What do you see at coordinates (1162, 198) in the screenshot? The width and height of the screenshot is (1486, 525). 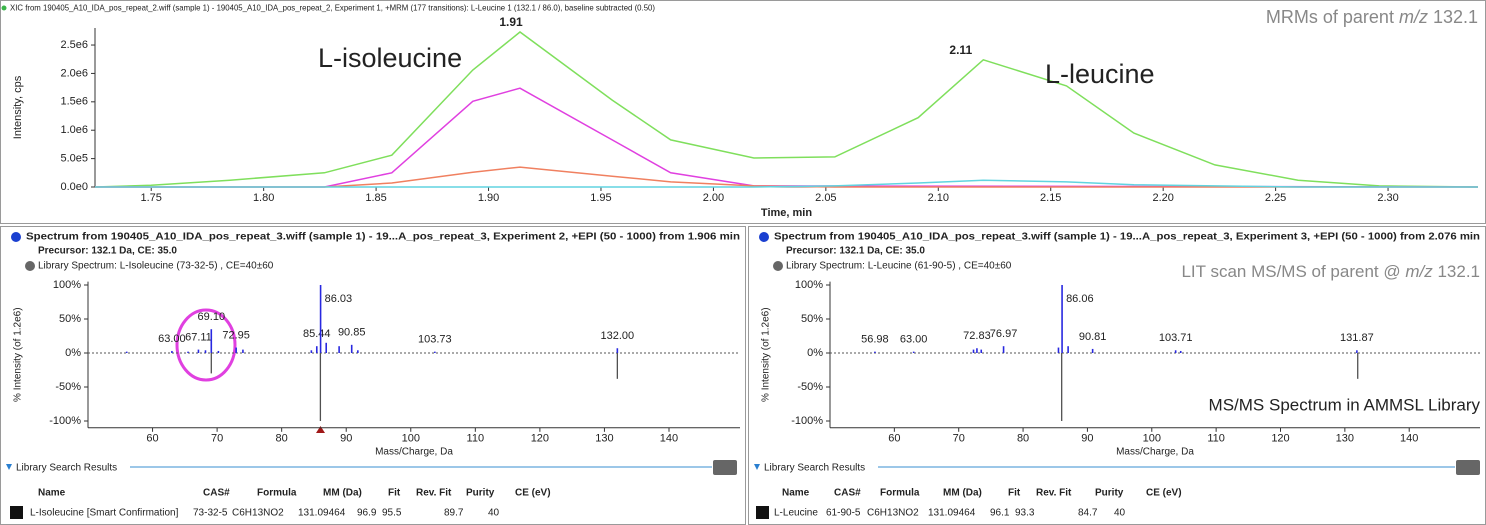 I see `x-tick-label: 2.20` at bounding box center [1162, 198].